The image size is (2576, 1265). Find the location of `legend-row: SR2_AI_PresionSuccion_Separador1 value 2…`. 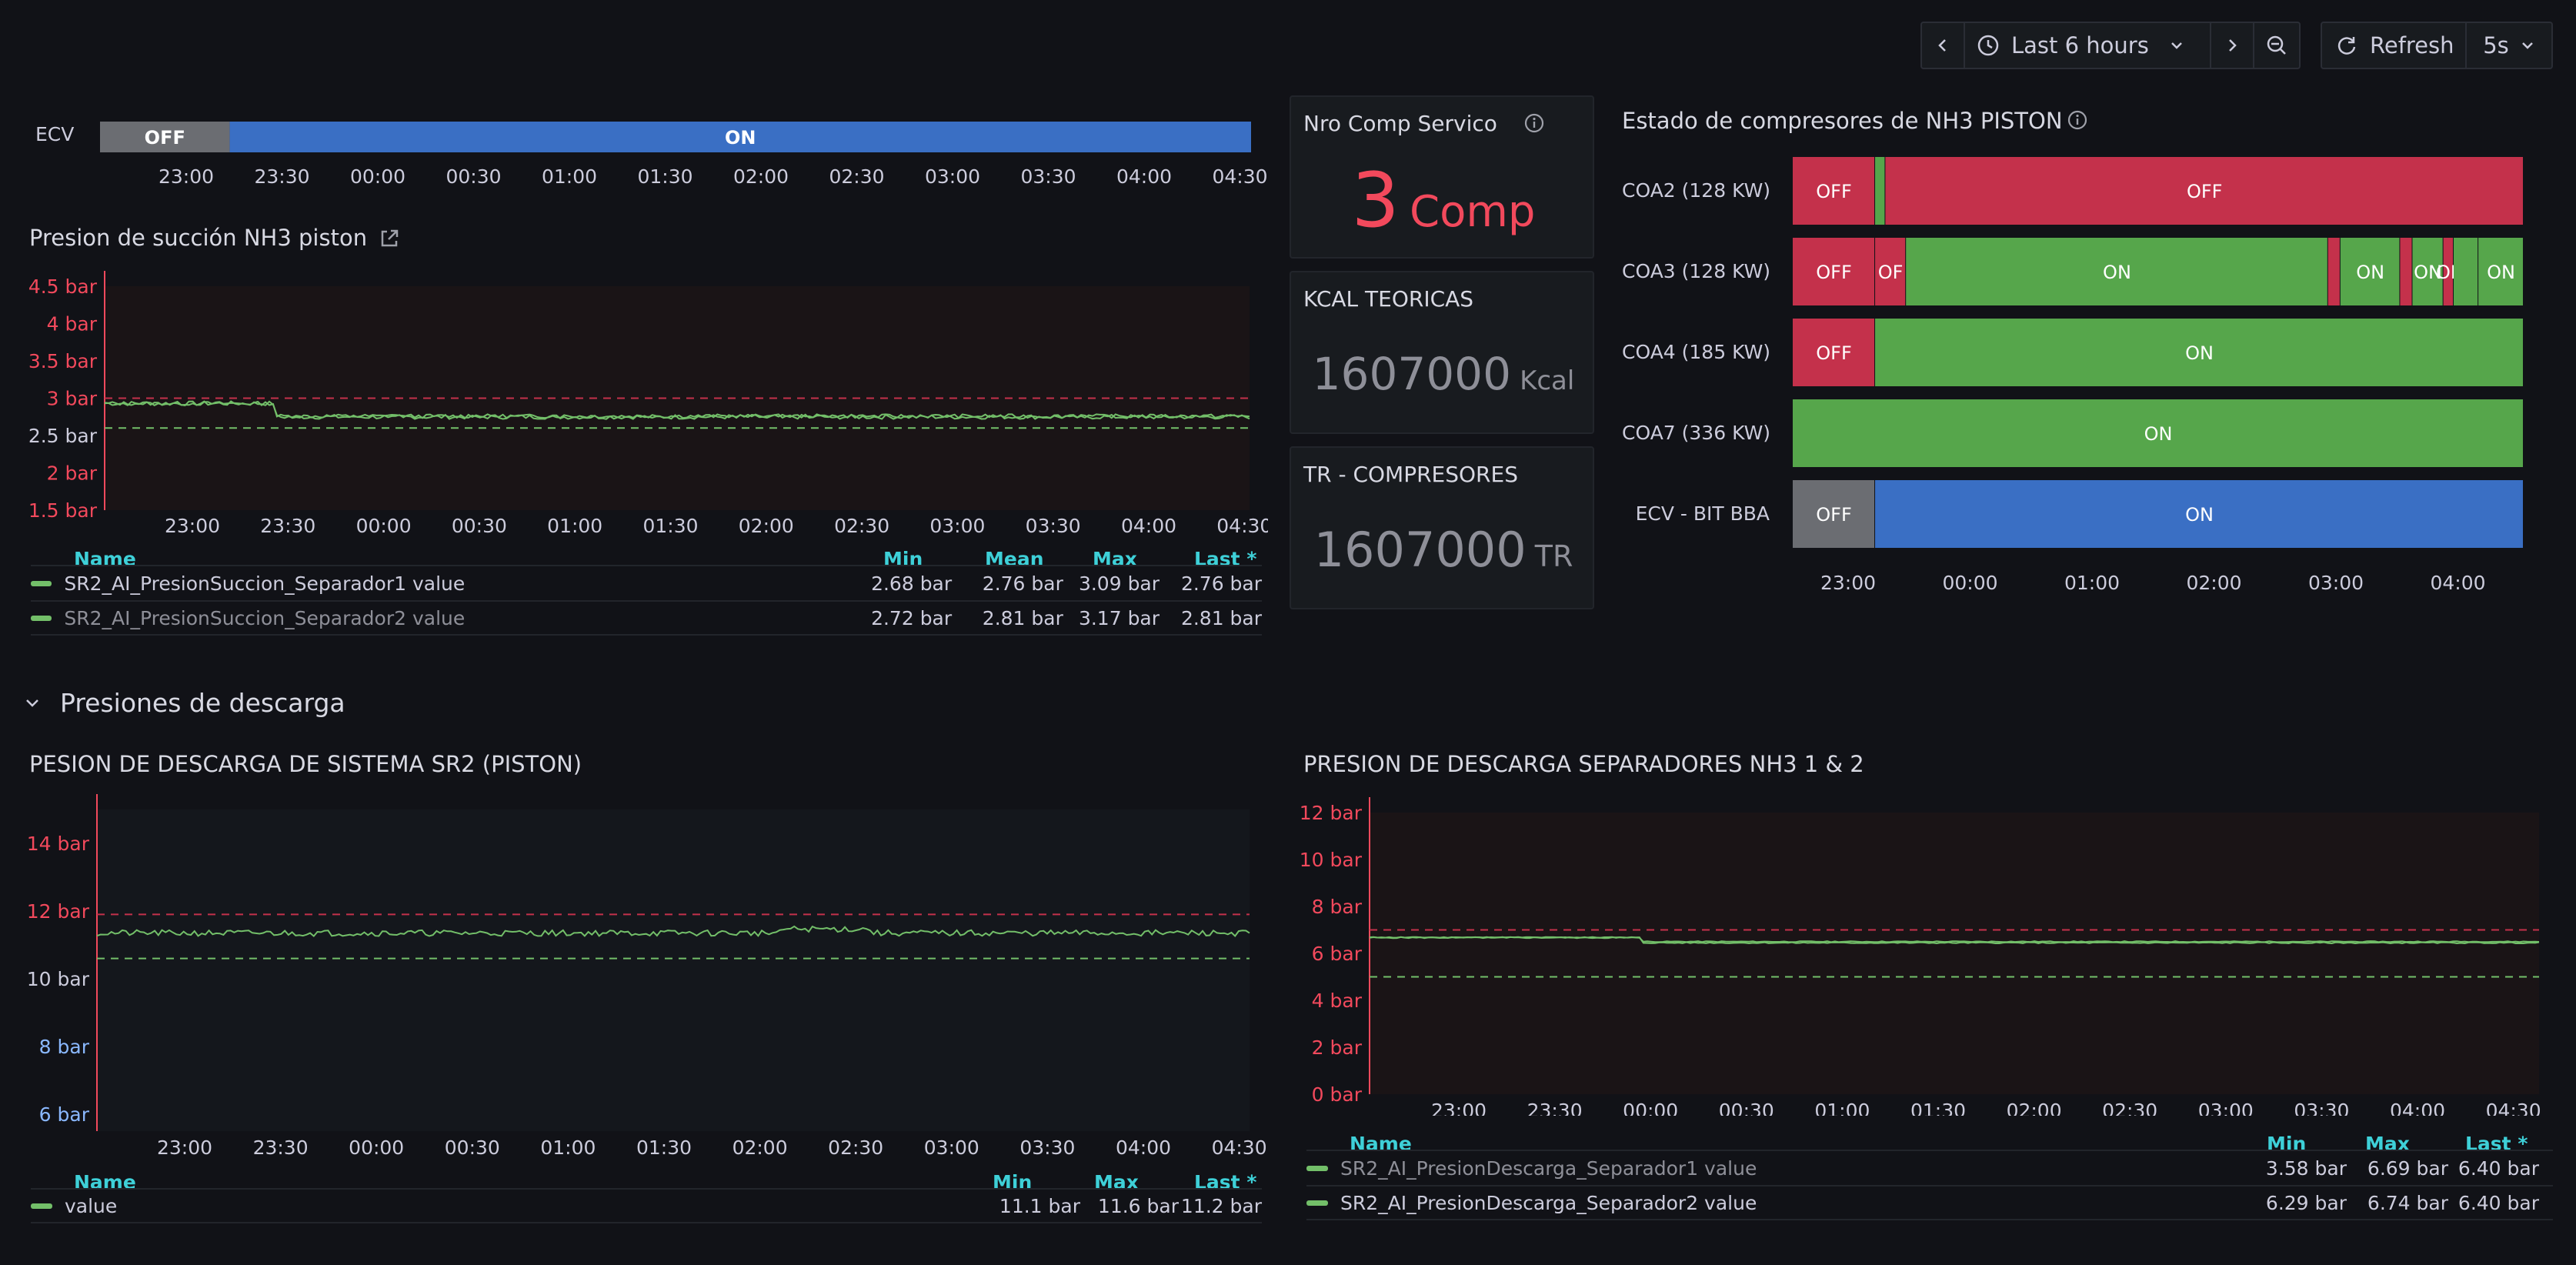

legend-row: SR2_AI_PresionSuccion_Separador1 value 2… is located at coordinates (647, 582).